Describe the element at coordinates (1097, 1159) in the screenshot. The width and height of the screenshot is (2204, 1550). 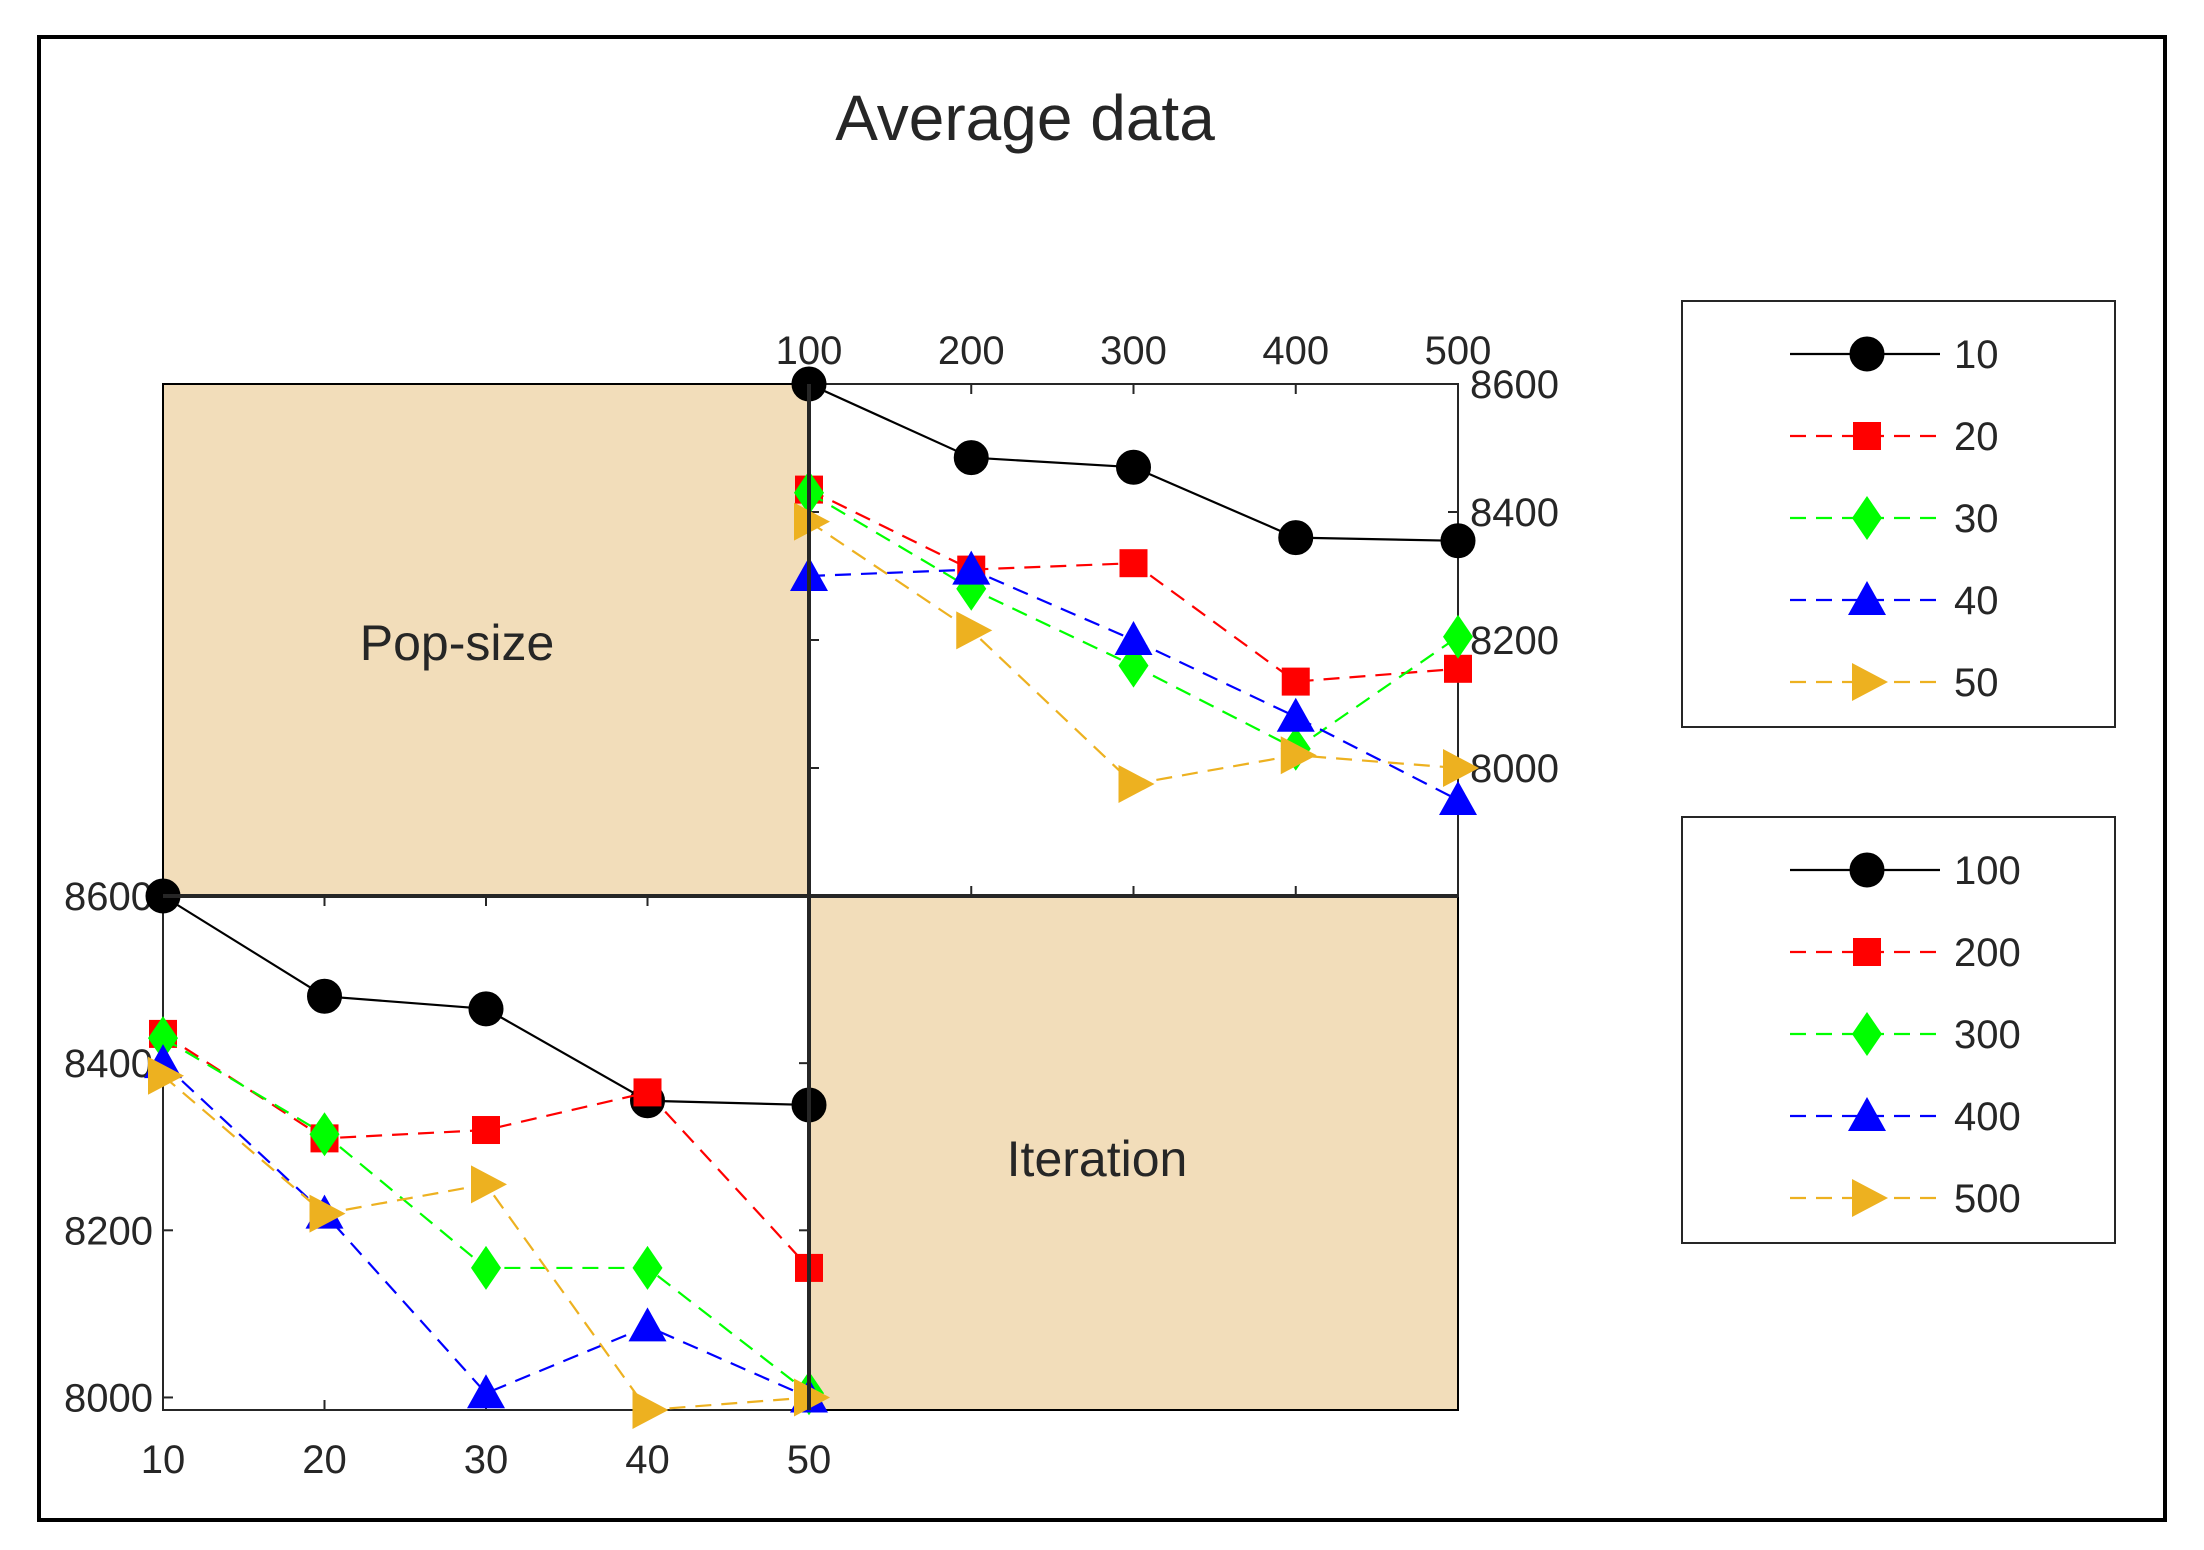
I see `iteration-label: Iteration` at that location.